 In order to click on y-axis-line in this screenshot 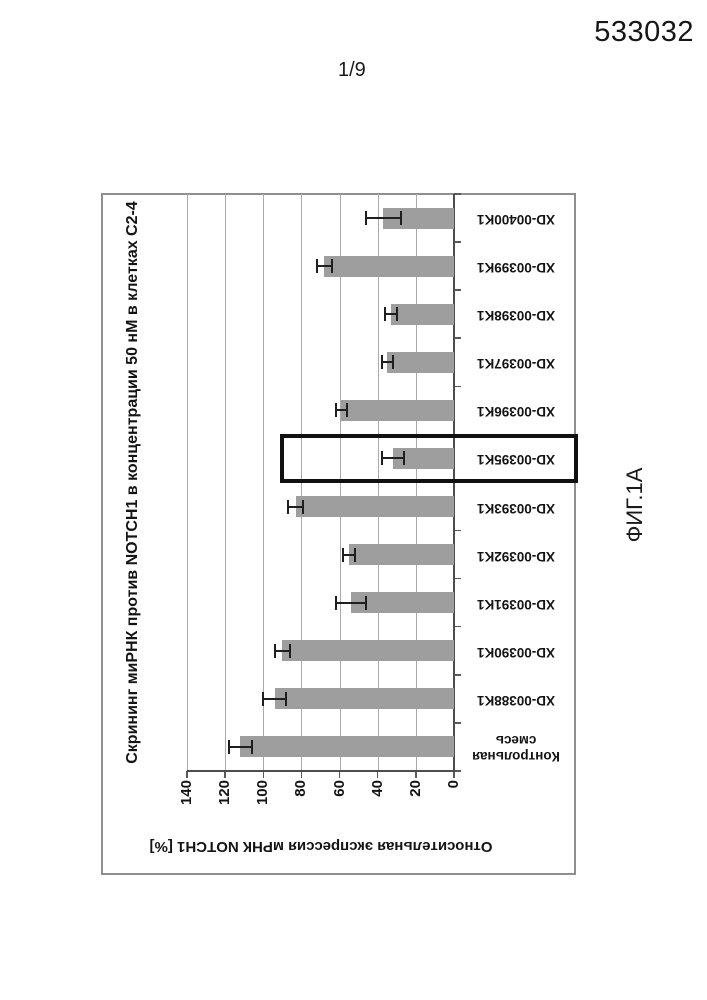, I will do `click(321, 771)`.